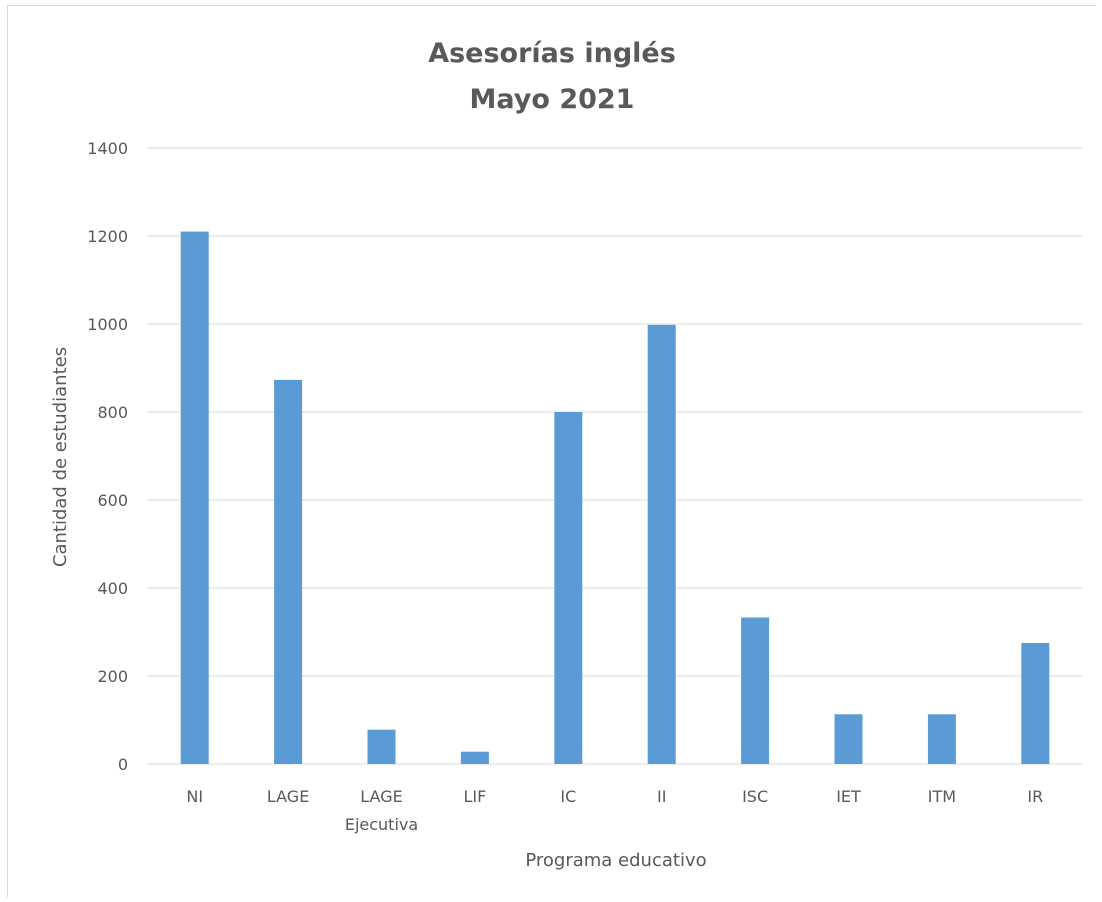 The width and height of the screenshot is (1102, 902). I want to click on x-tick-label-line: ISC, so click(755, 796).